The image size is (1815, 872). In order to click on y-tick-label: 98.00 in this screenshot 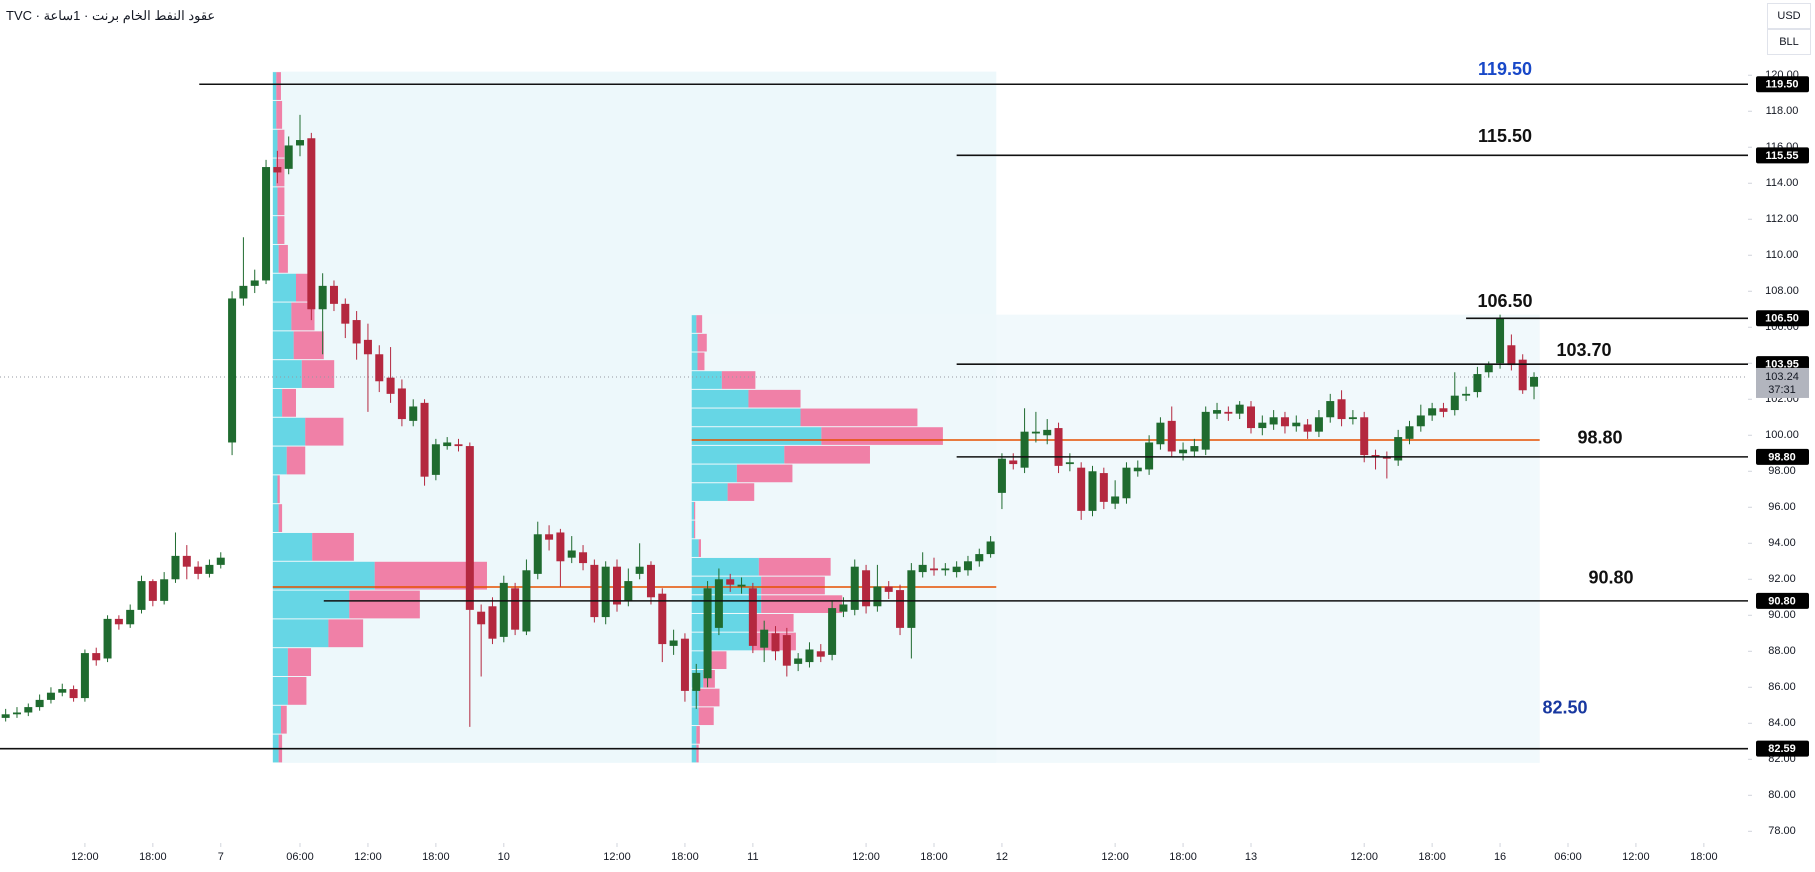, I will do `click(1782, 471)`.